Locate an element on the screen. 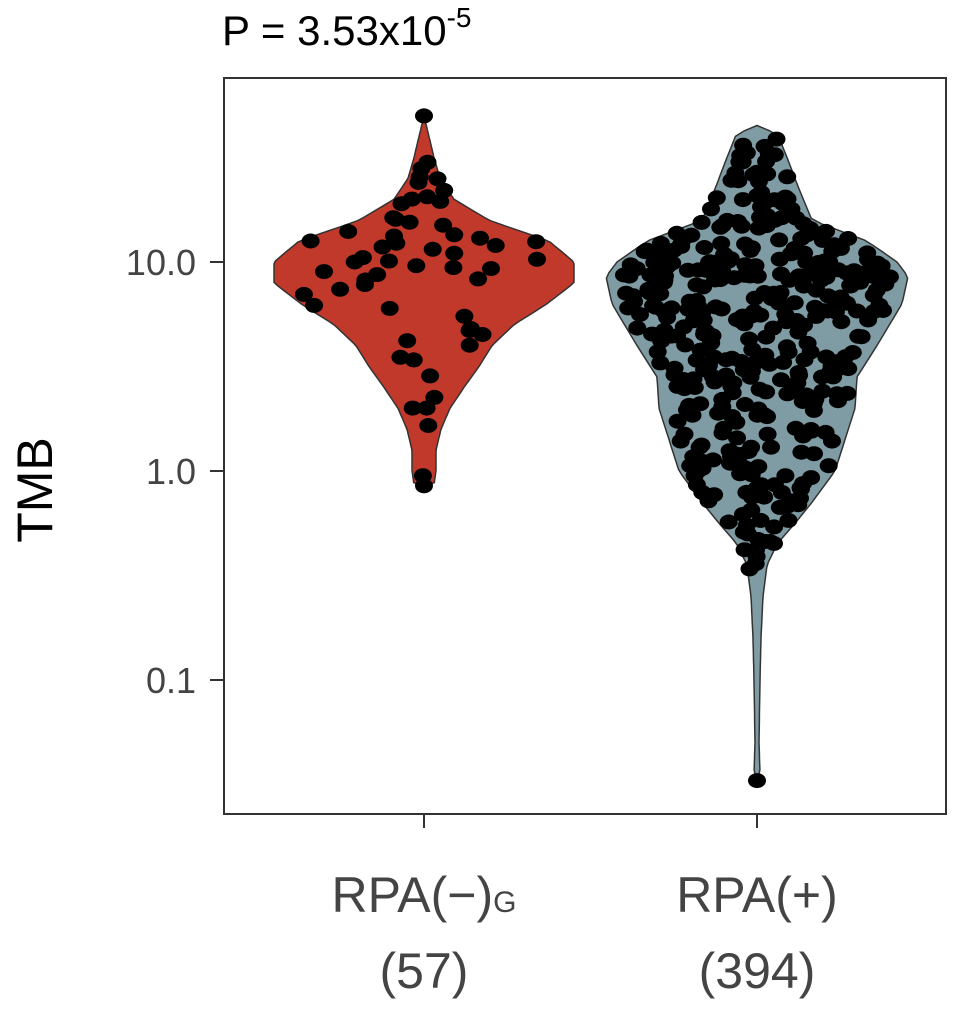 The height and width of the screenshot is (1016, 959). x-category-name: RPA(−) is located at coordinates (413, 895).